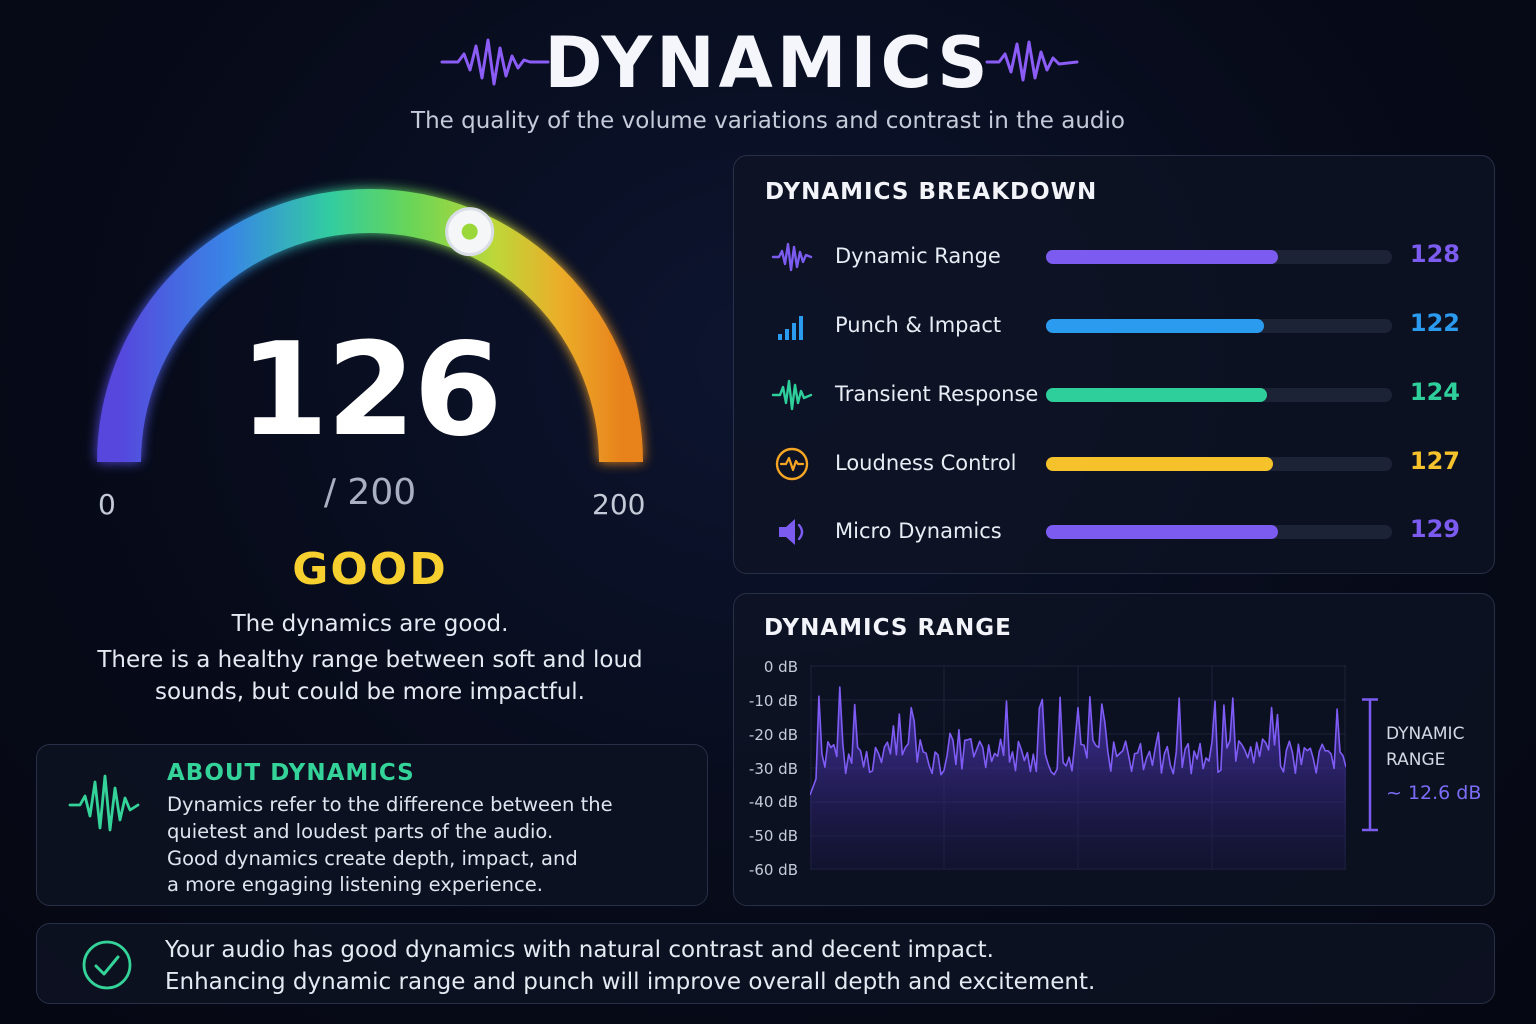 The height and width of the screenshot is (1024, 1536). I want to click on breakdown-label: Dynamic Range, so click(918, 256).